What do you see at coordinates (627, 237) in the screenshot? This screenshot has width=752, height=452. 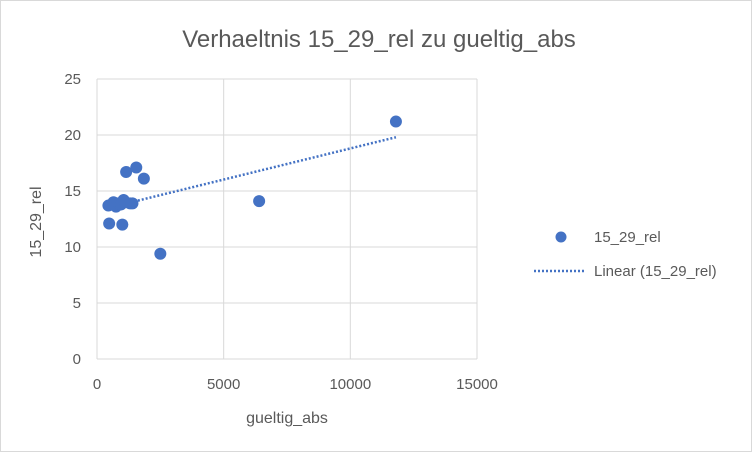 I see `legend-label-series: 15_29_rel` at bounding box center [627, 237].